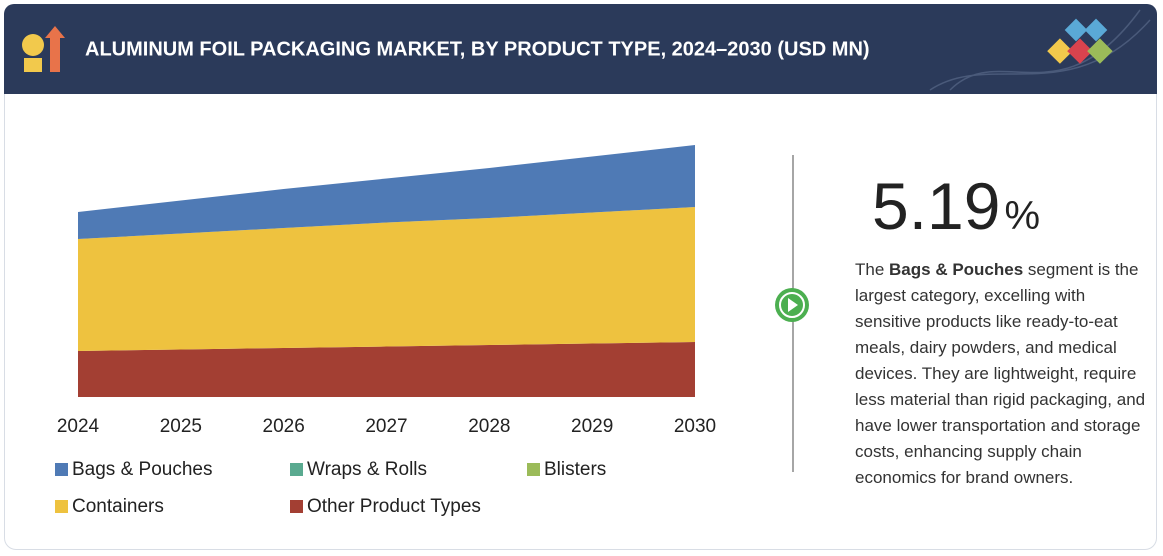 The width and height of the screenshot is (1163, 556). Describe the element at coordinates (284, 426) in the screenshot. I see `x-tick-label: 2026` at that location.